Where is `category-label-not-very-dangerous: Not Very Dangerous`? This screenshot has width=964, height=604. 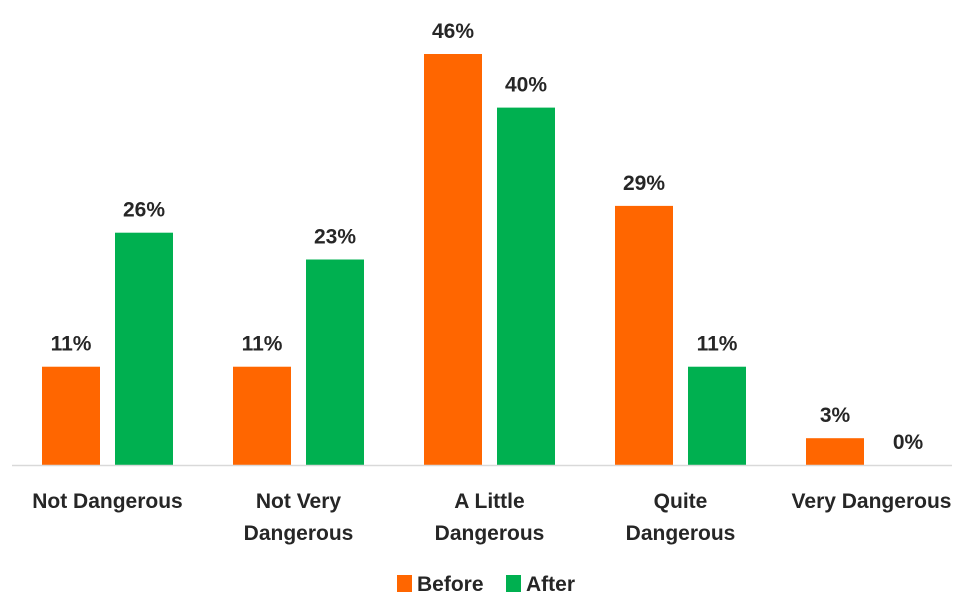 category-label-not-very-dangerous: Not Very Dangerous is located at coordinates (299, 517).